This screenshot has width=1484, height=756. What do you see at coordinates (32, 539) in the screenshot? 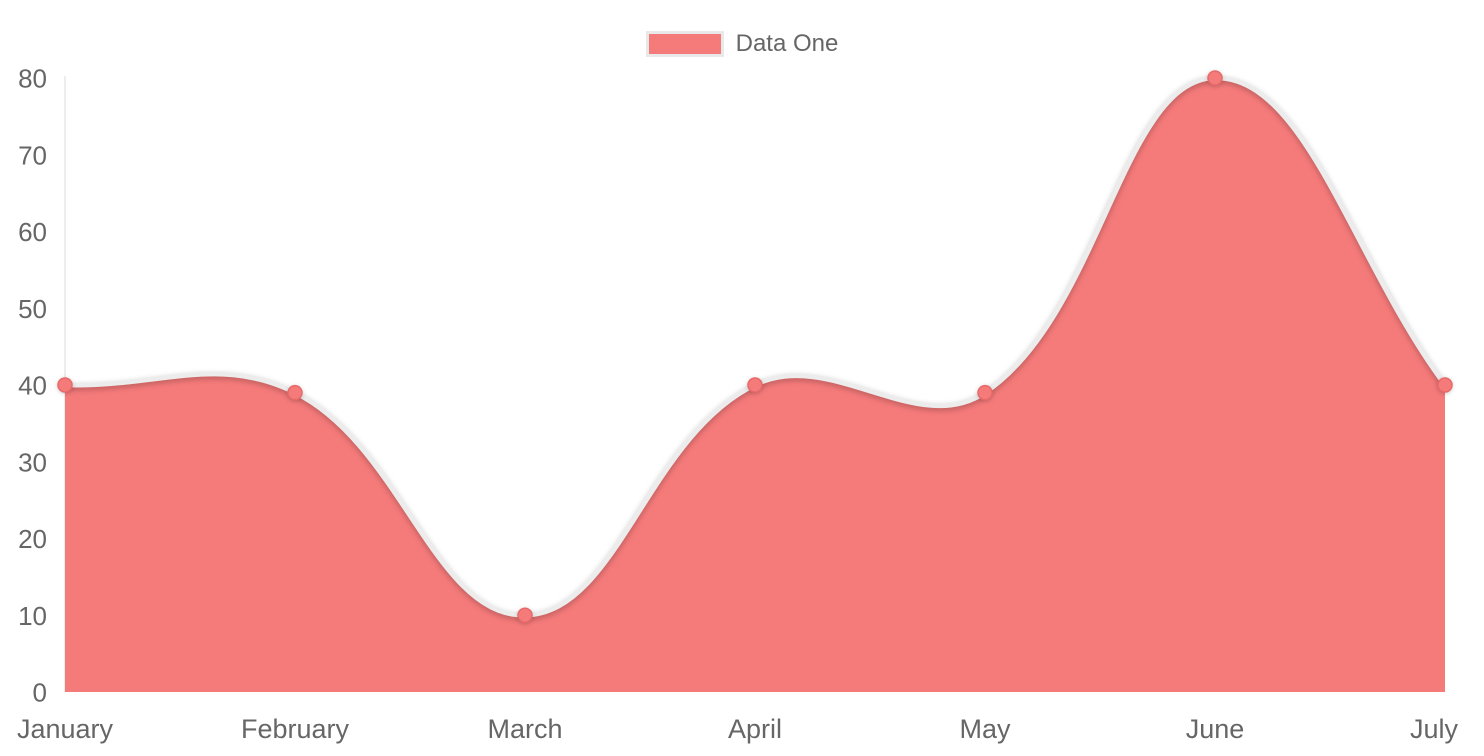
I see `y-tick-label: 20` at bounding box center [32, 539].